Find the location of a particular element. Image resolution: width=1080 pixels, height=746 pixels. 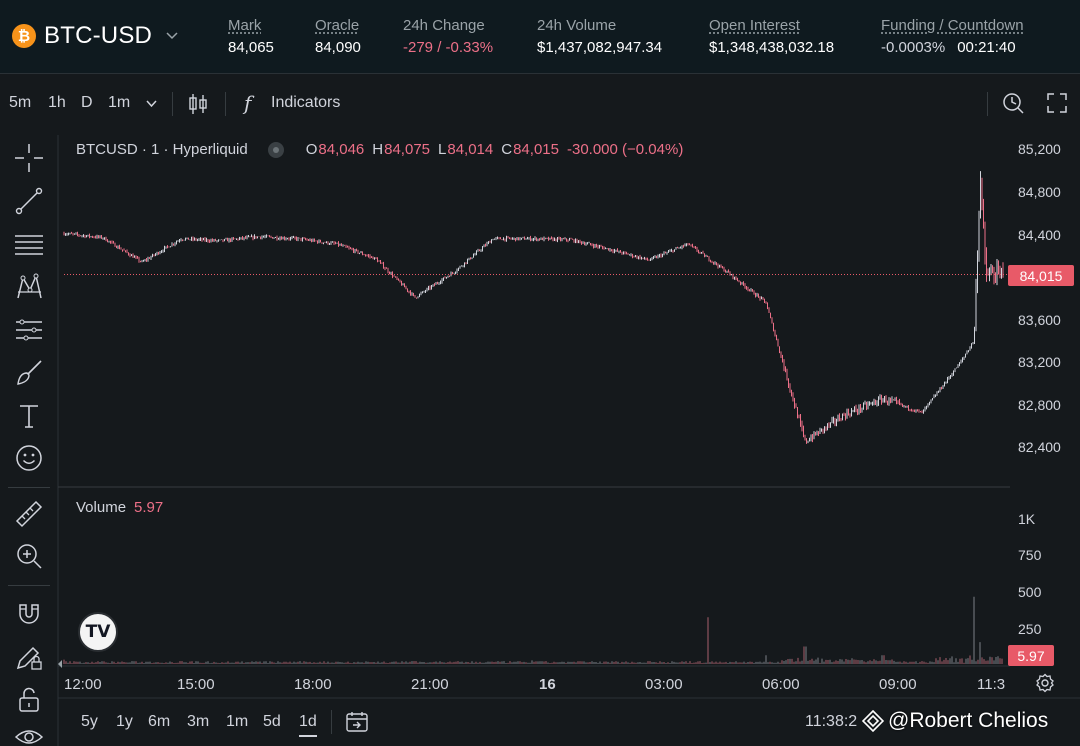

time-tick: 15:00 is located at coordinates (196, 684).